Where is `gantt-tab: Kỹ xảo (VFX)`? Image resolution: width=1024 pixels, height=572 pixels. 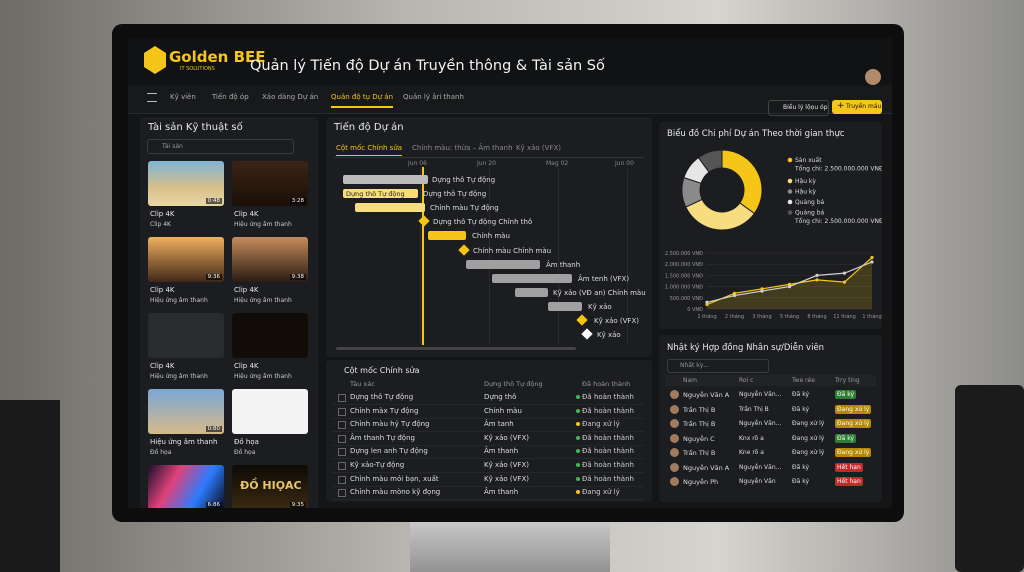
gantt-tab: Kỹ xảo (VFX) is located at coordinates (538, 148).